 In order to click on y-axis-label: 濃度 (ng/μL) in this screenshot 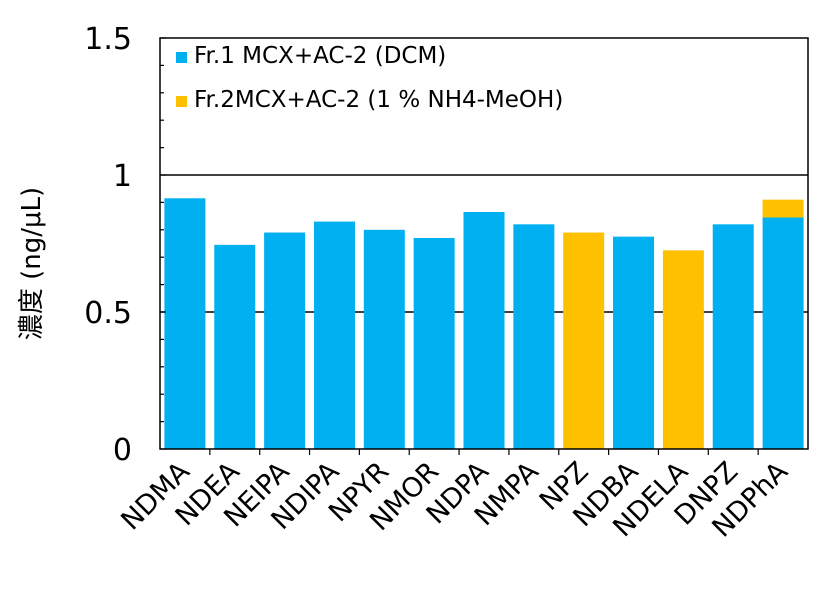, I will do `click(32, 263)`.